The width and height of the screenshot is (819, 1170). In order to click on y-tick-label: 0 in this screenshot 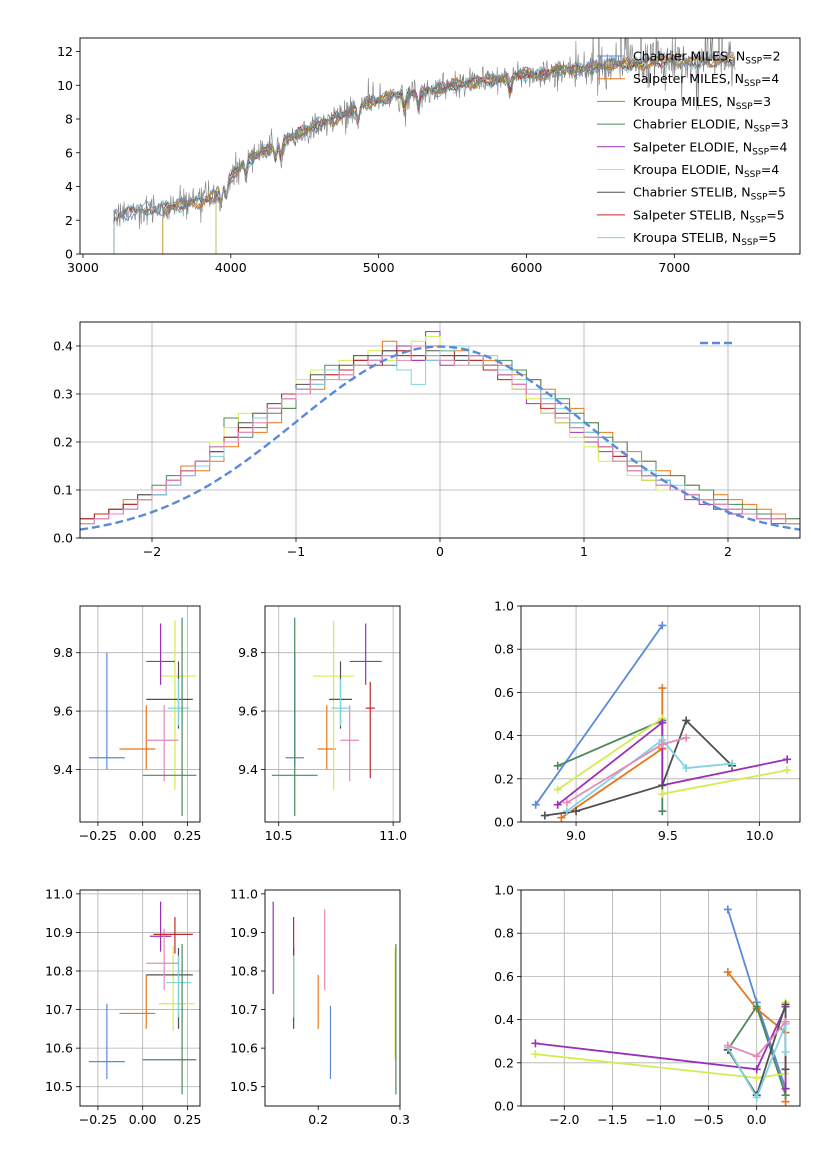, I will do `click(69, 254)`.